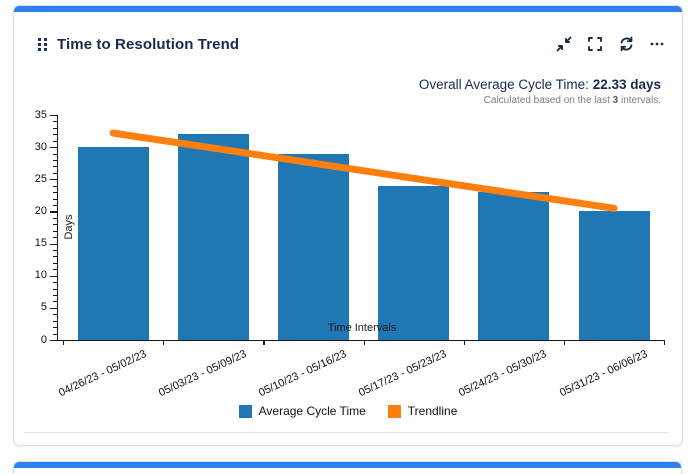 Image resolution: width=696 pixels, height=474 pixels. I want to click on drag-handle-icon, so click(42, 44).